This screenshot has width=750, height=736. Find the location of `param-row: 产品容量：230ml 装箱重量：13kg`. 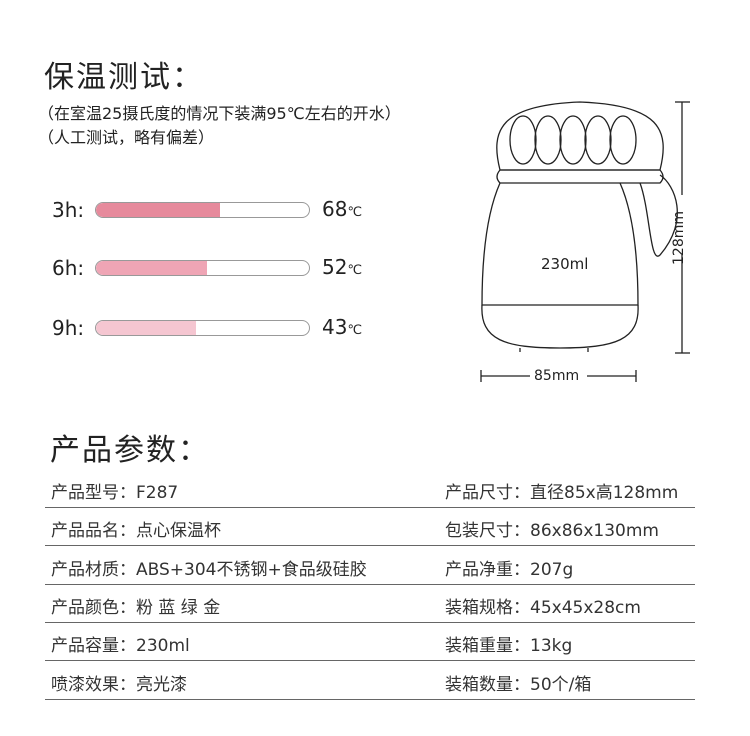

param-row: 产品容量：230ml 装箱重量：13kg is located at coordinates (370, 642).